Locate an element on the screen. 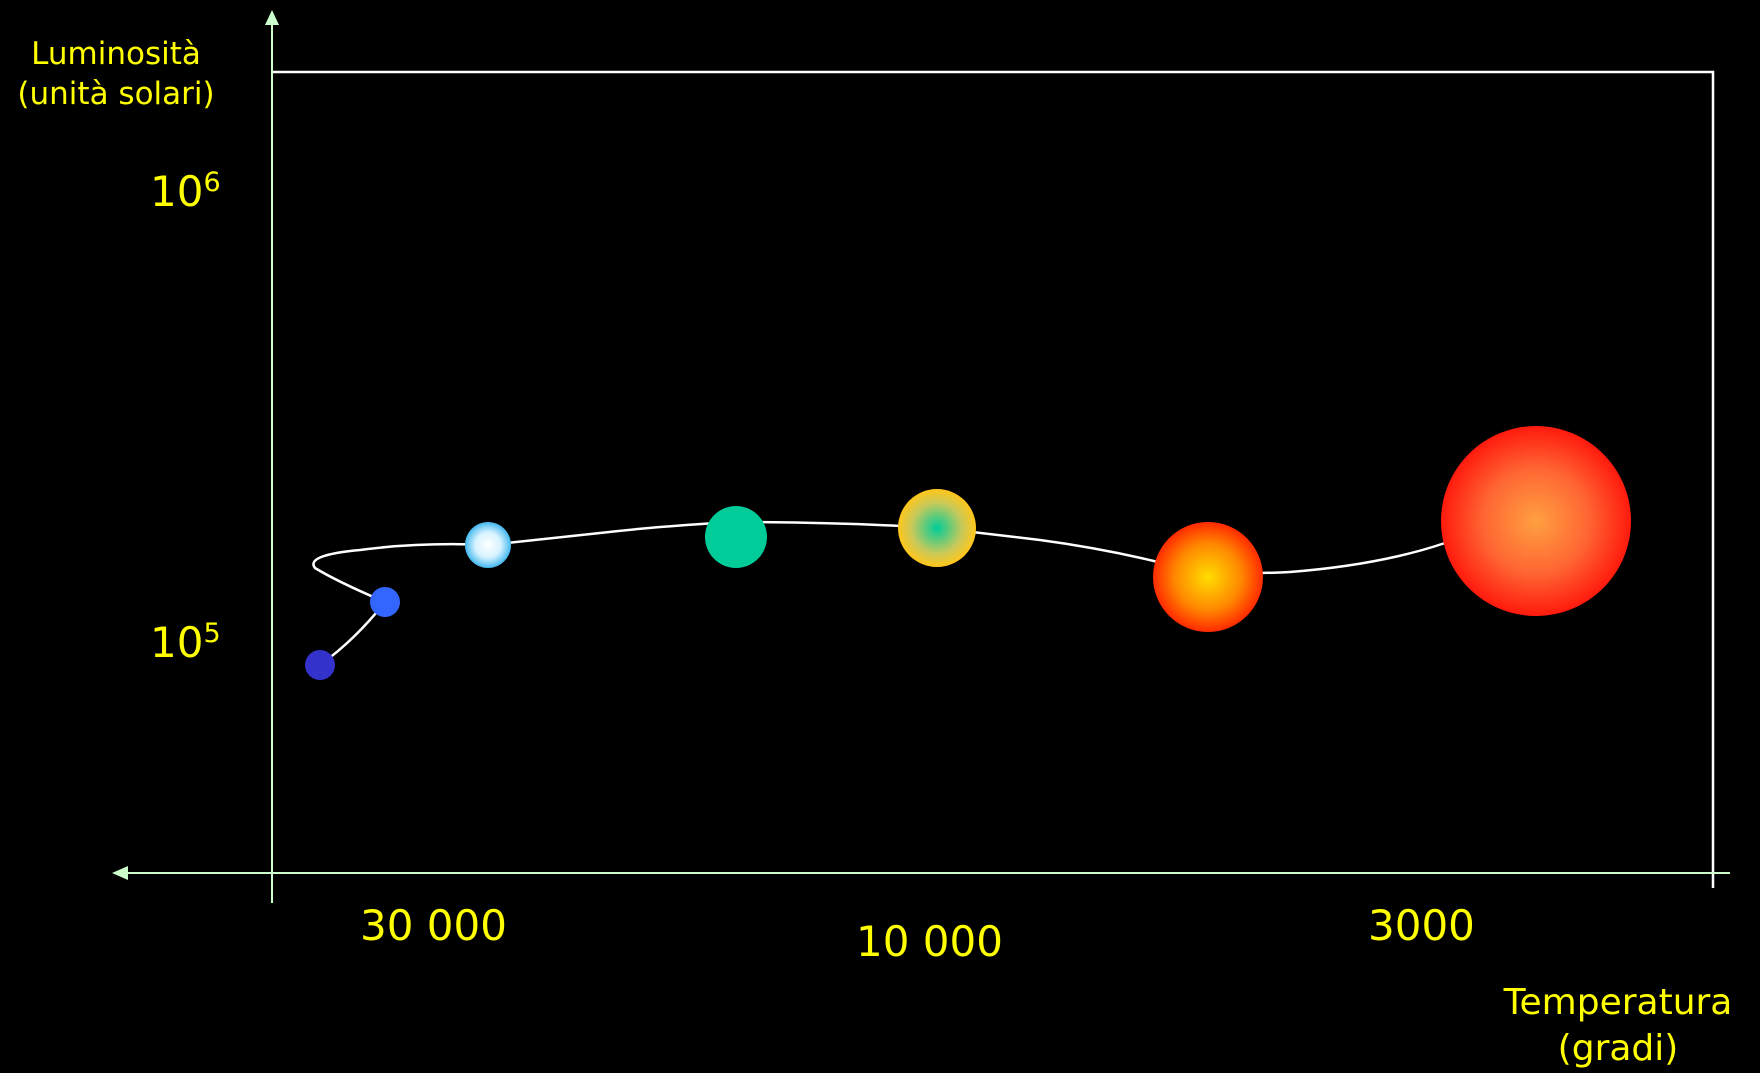 Image resolution: width=1760 pixels, height=1073 pixels. y-axis-title: Luminosità (unità solari) is located at coordinates (116, 74).